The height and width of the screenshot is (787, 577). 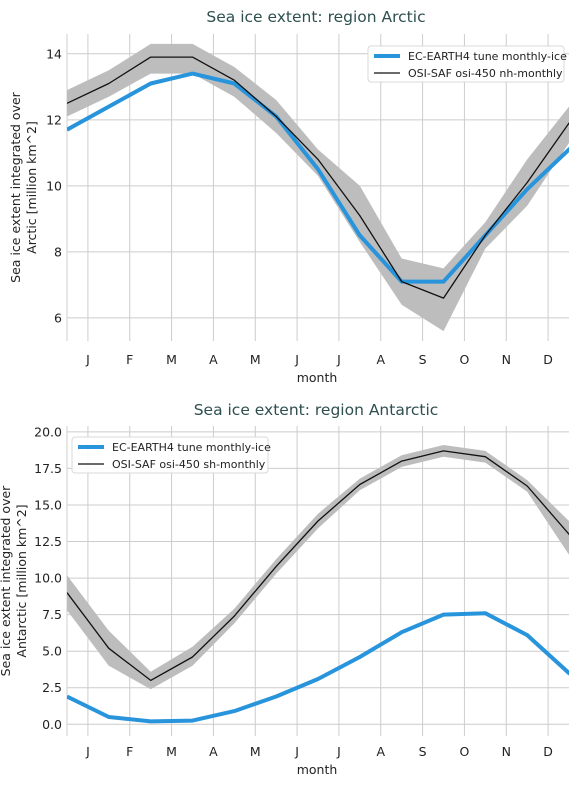 What do you see at coordinates (318, 667) in the screenshot?
I see `model-series-line` at bounding box center [318, 667].